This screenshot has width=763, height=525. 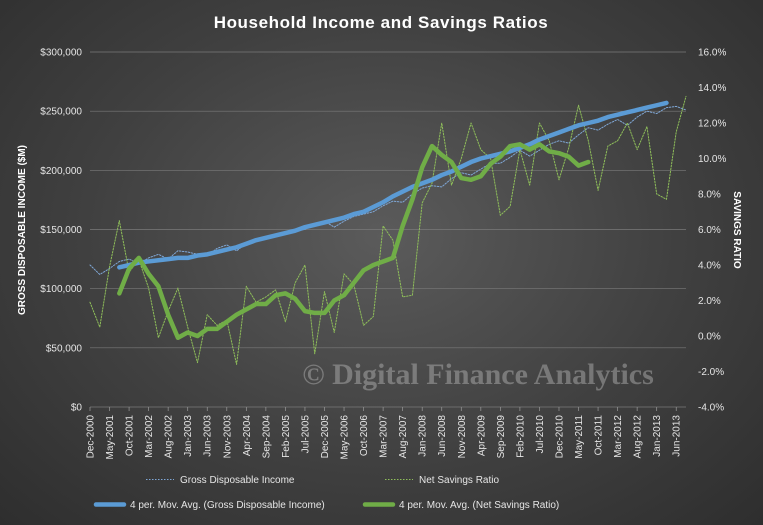 I want to click on x-tick-label: Apr-2009, so click(x=481, y=436).